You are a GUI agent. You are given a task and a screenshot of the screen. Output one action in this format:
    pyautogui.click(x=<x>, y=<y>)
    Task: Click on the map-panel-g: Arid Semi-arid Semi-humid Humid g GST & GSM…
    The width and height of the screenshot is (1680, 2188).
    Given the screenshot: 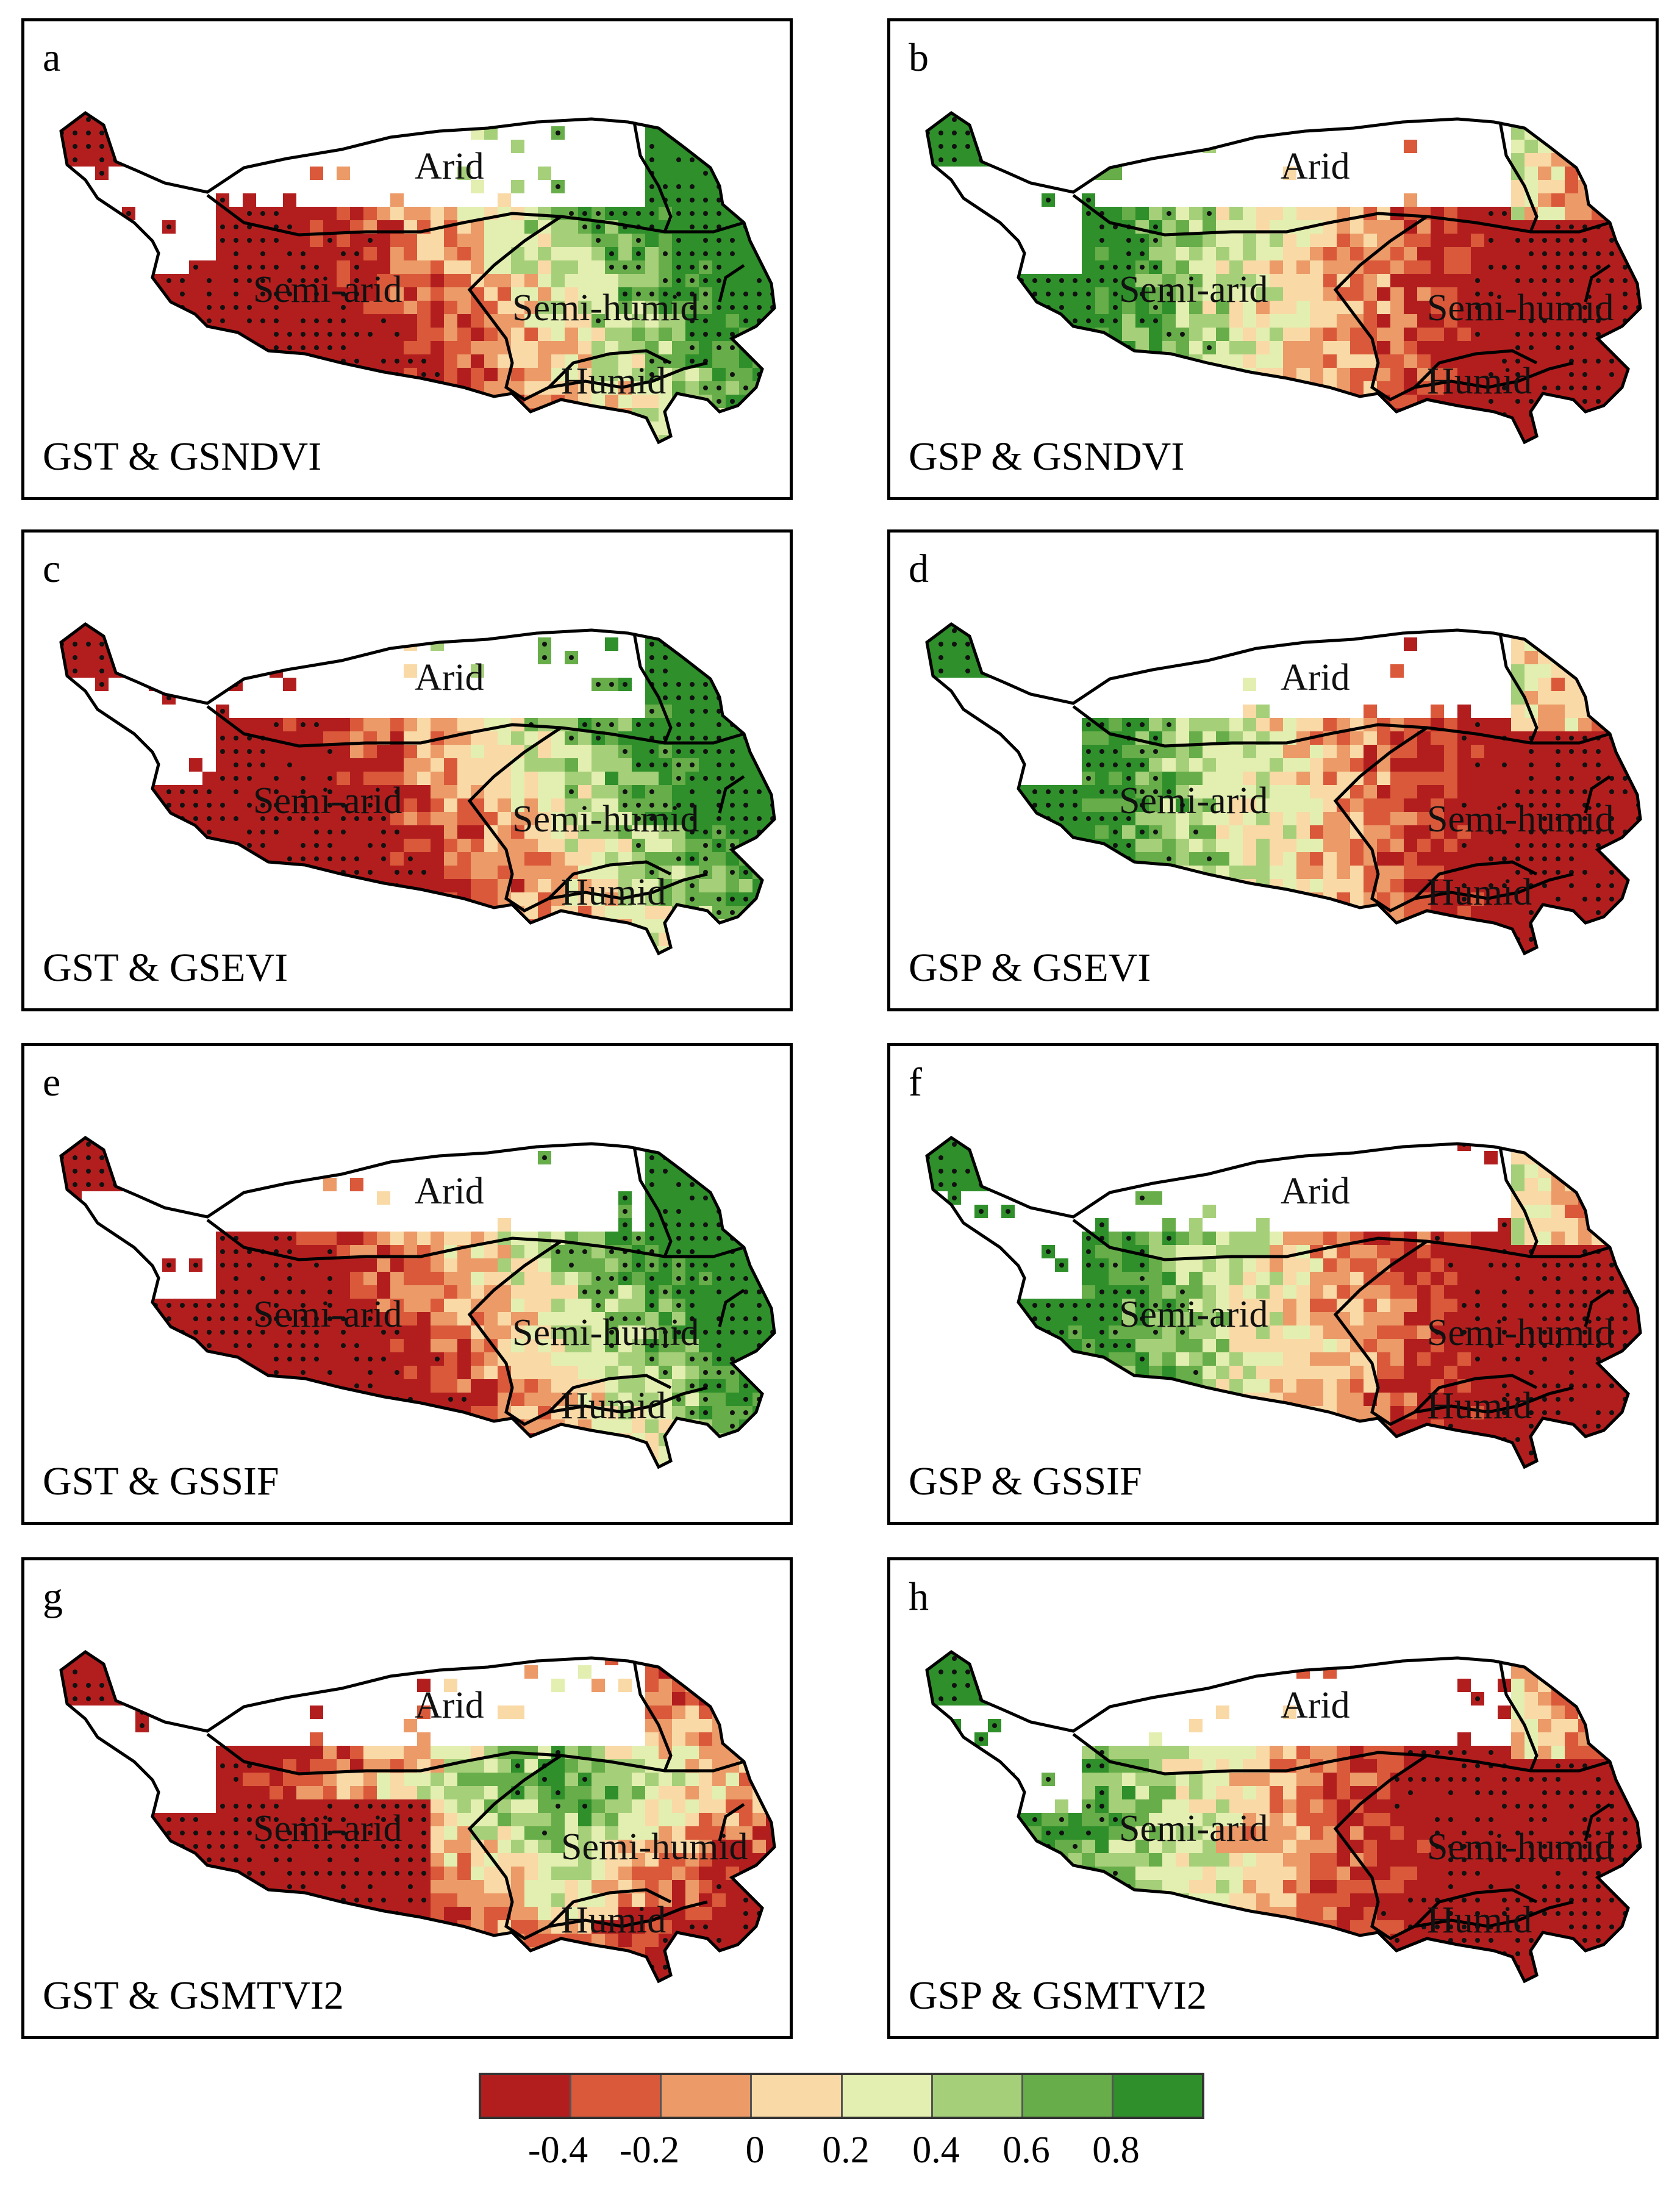 What is the action you would take?
    pyautogui.click(x=407, y=1798)
    